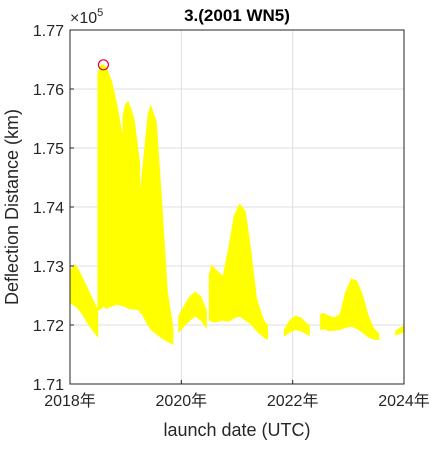 The width and height of the screenshot is (435, 450). What do you see at coordinates (293, 401) in the screenshot?
I see `x-tick-label: 2022年` at bounding box center [293, 401].